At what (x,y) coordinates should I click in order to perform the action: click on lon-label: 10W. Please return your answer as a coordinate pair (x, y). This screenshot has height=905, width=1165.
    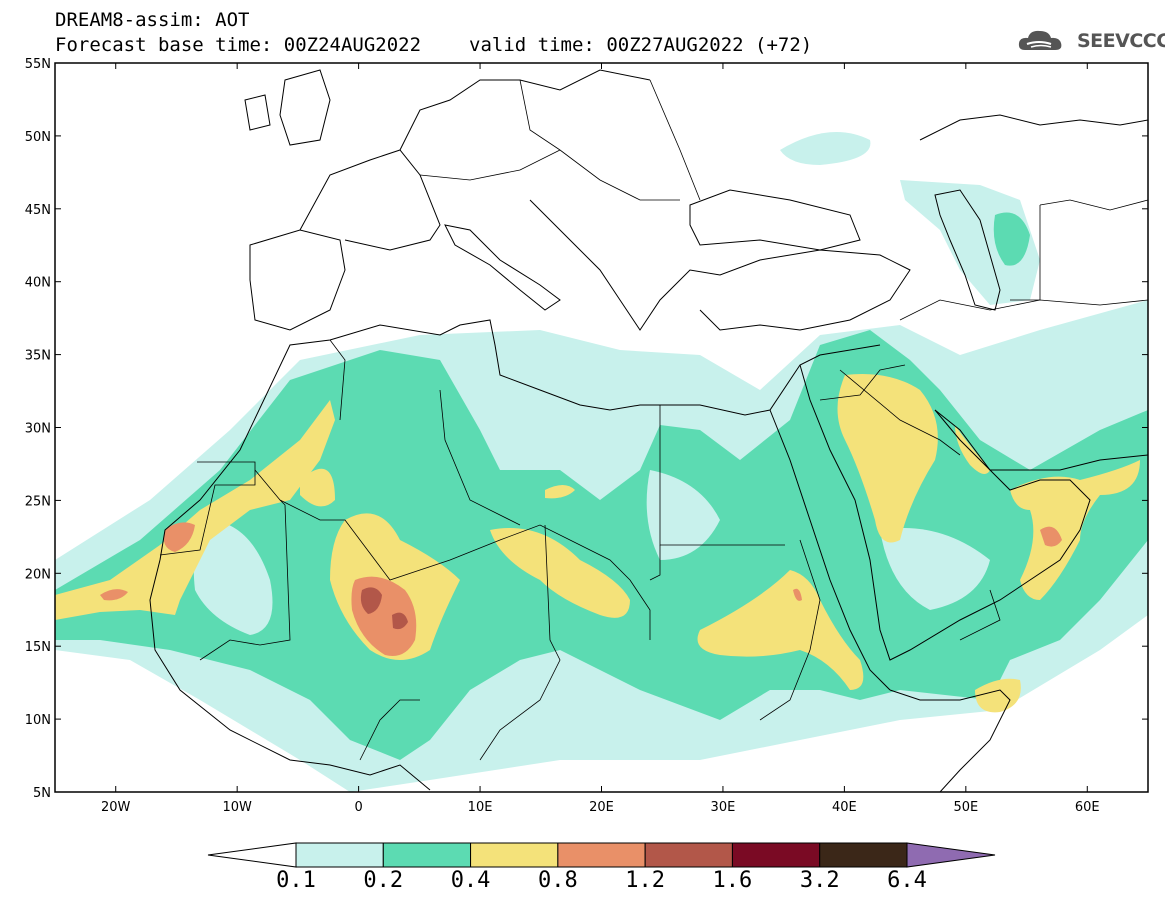
    Looking at the image, I should click on (237, 807).